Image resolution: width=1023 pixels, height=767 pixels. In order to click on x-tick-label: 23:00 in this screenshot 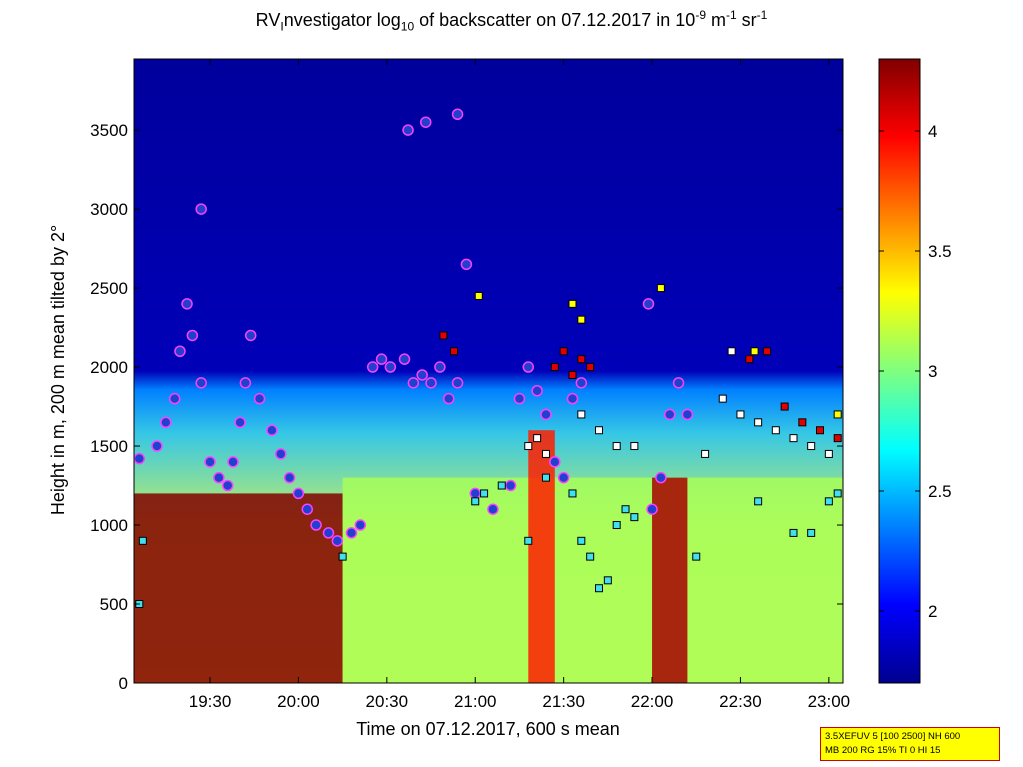, I will do `click(829, 701)`.